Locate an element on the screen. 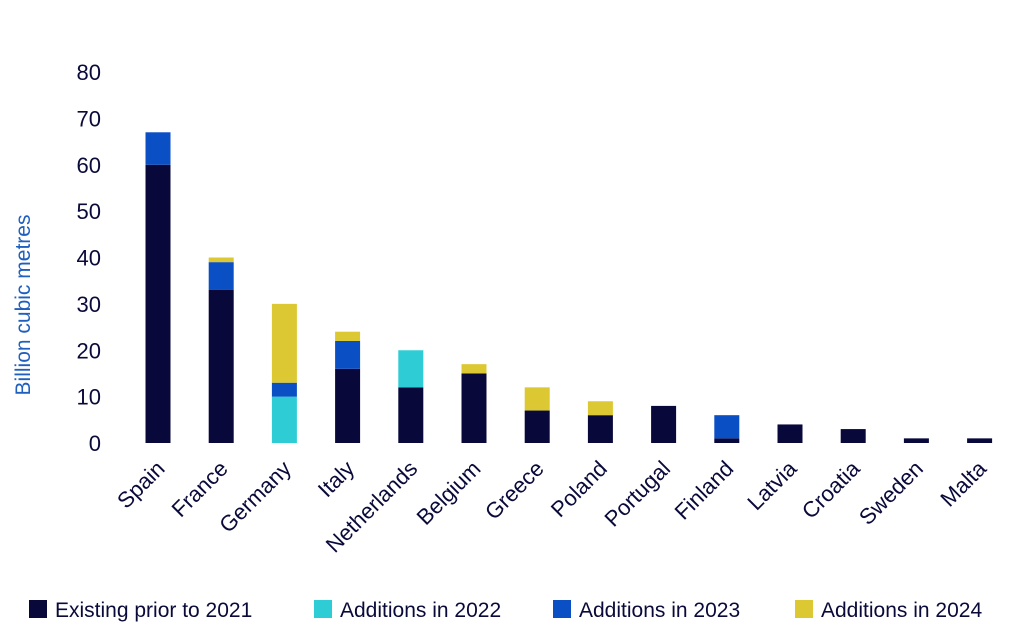 This screenshot has height=635, width=1024. legend-label: Existing prior to 2021 is located at coordinates (153, 610).